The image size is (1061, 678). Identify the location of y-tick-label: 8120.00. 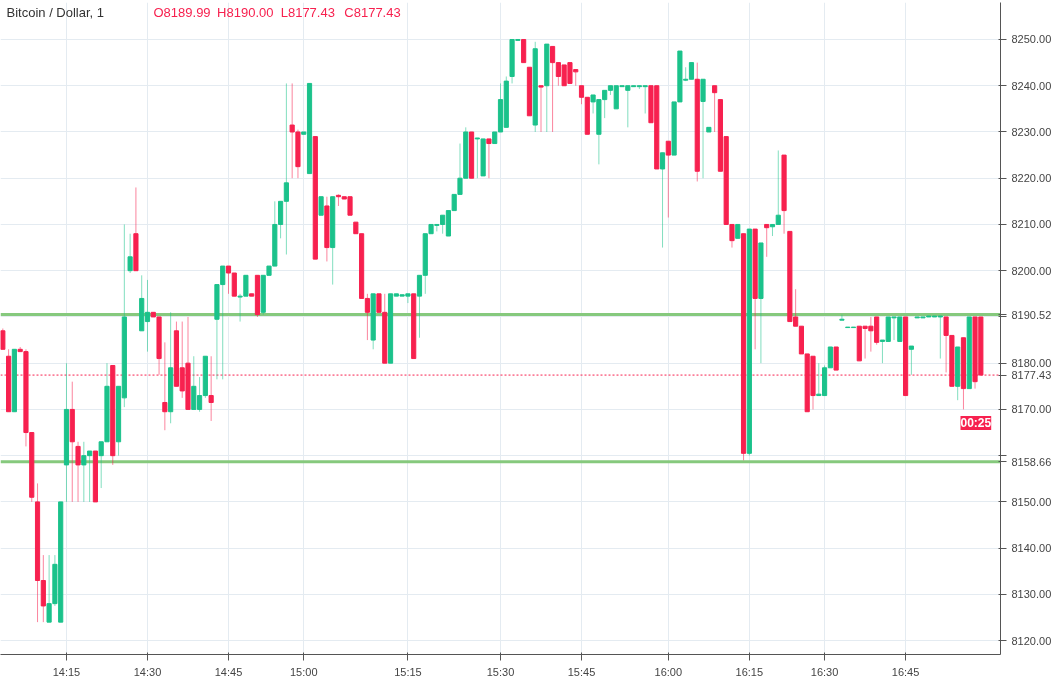
(1031, 640).